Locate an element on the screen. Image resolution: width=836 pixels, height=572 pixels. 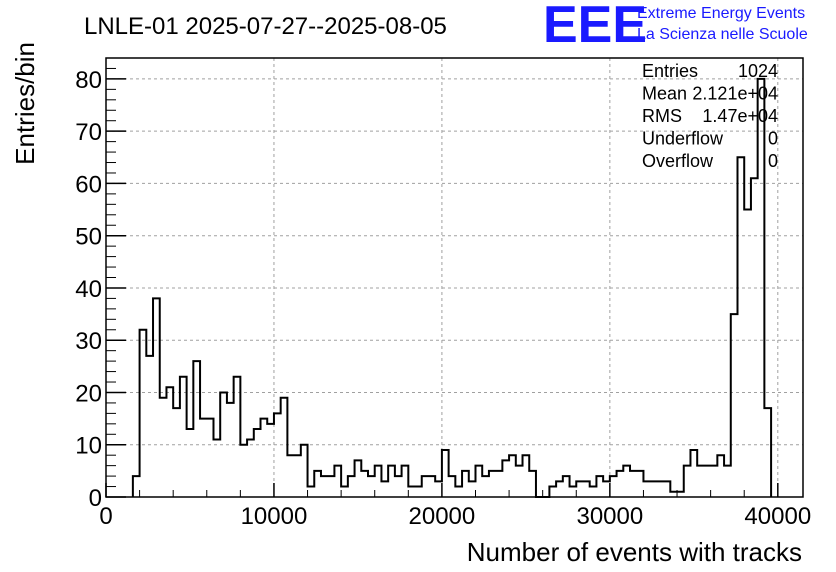
y-tick-label: 60 is located at coordinates (88, 184).